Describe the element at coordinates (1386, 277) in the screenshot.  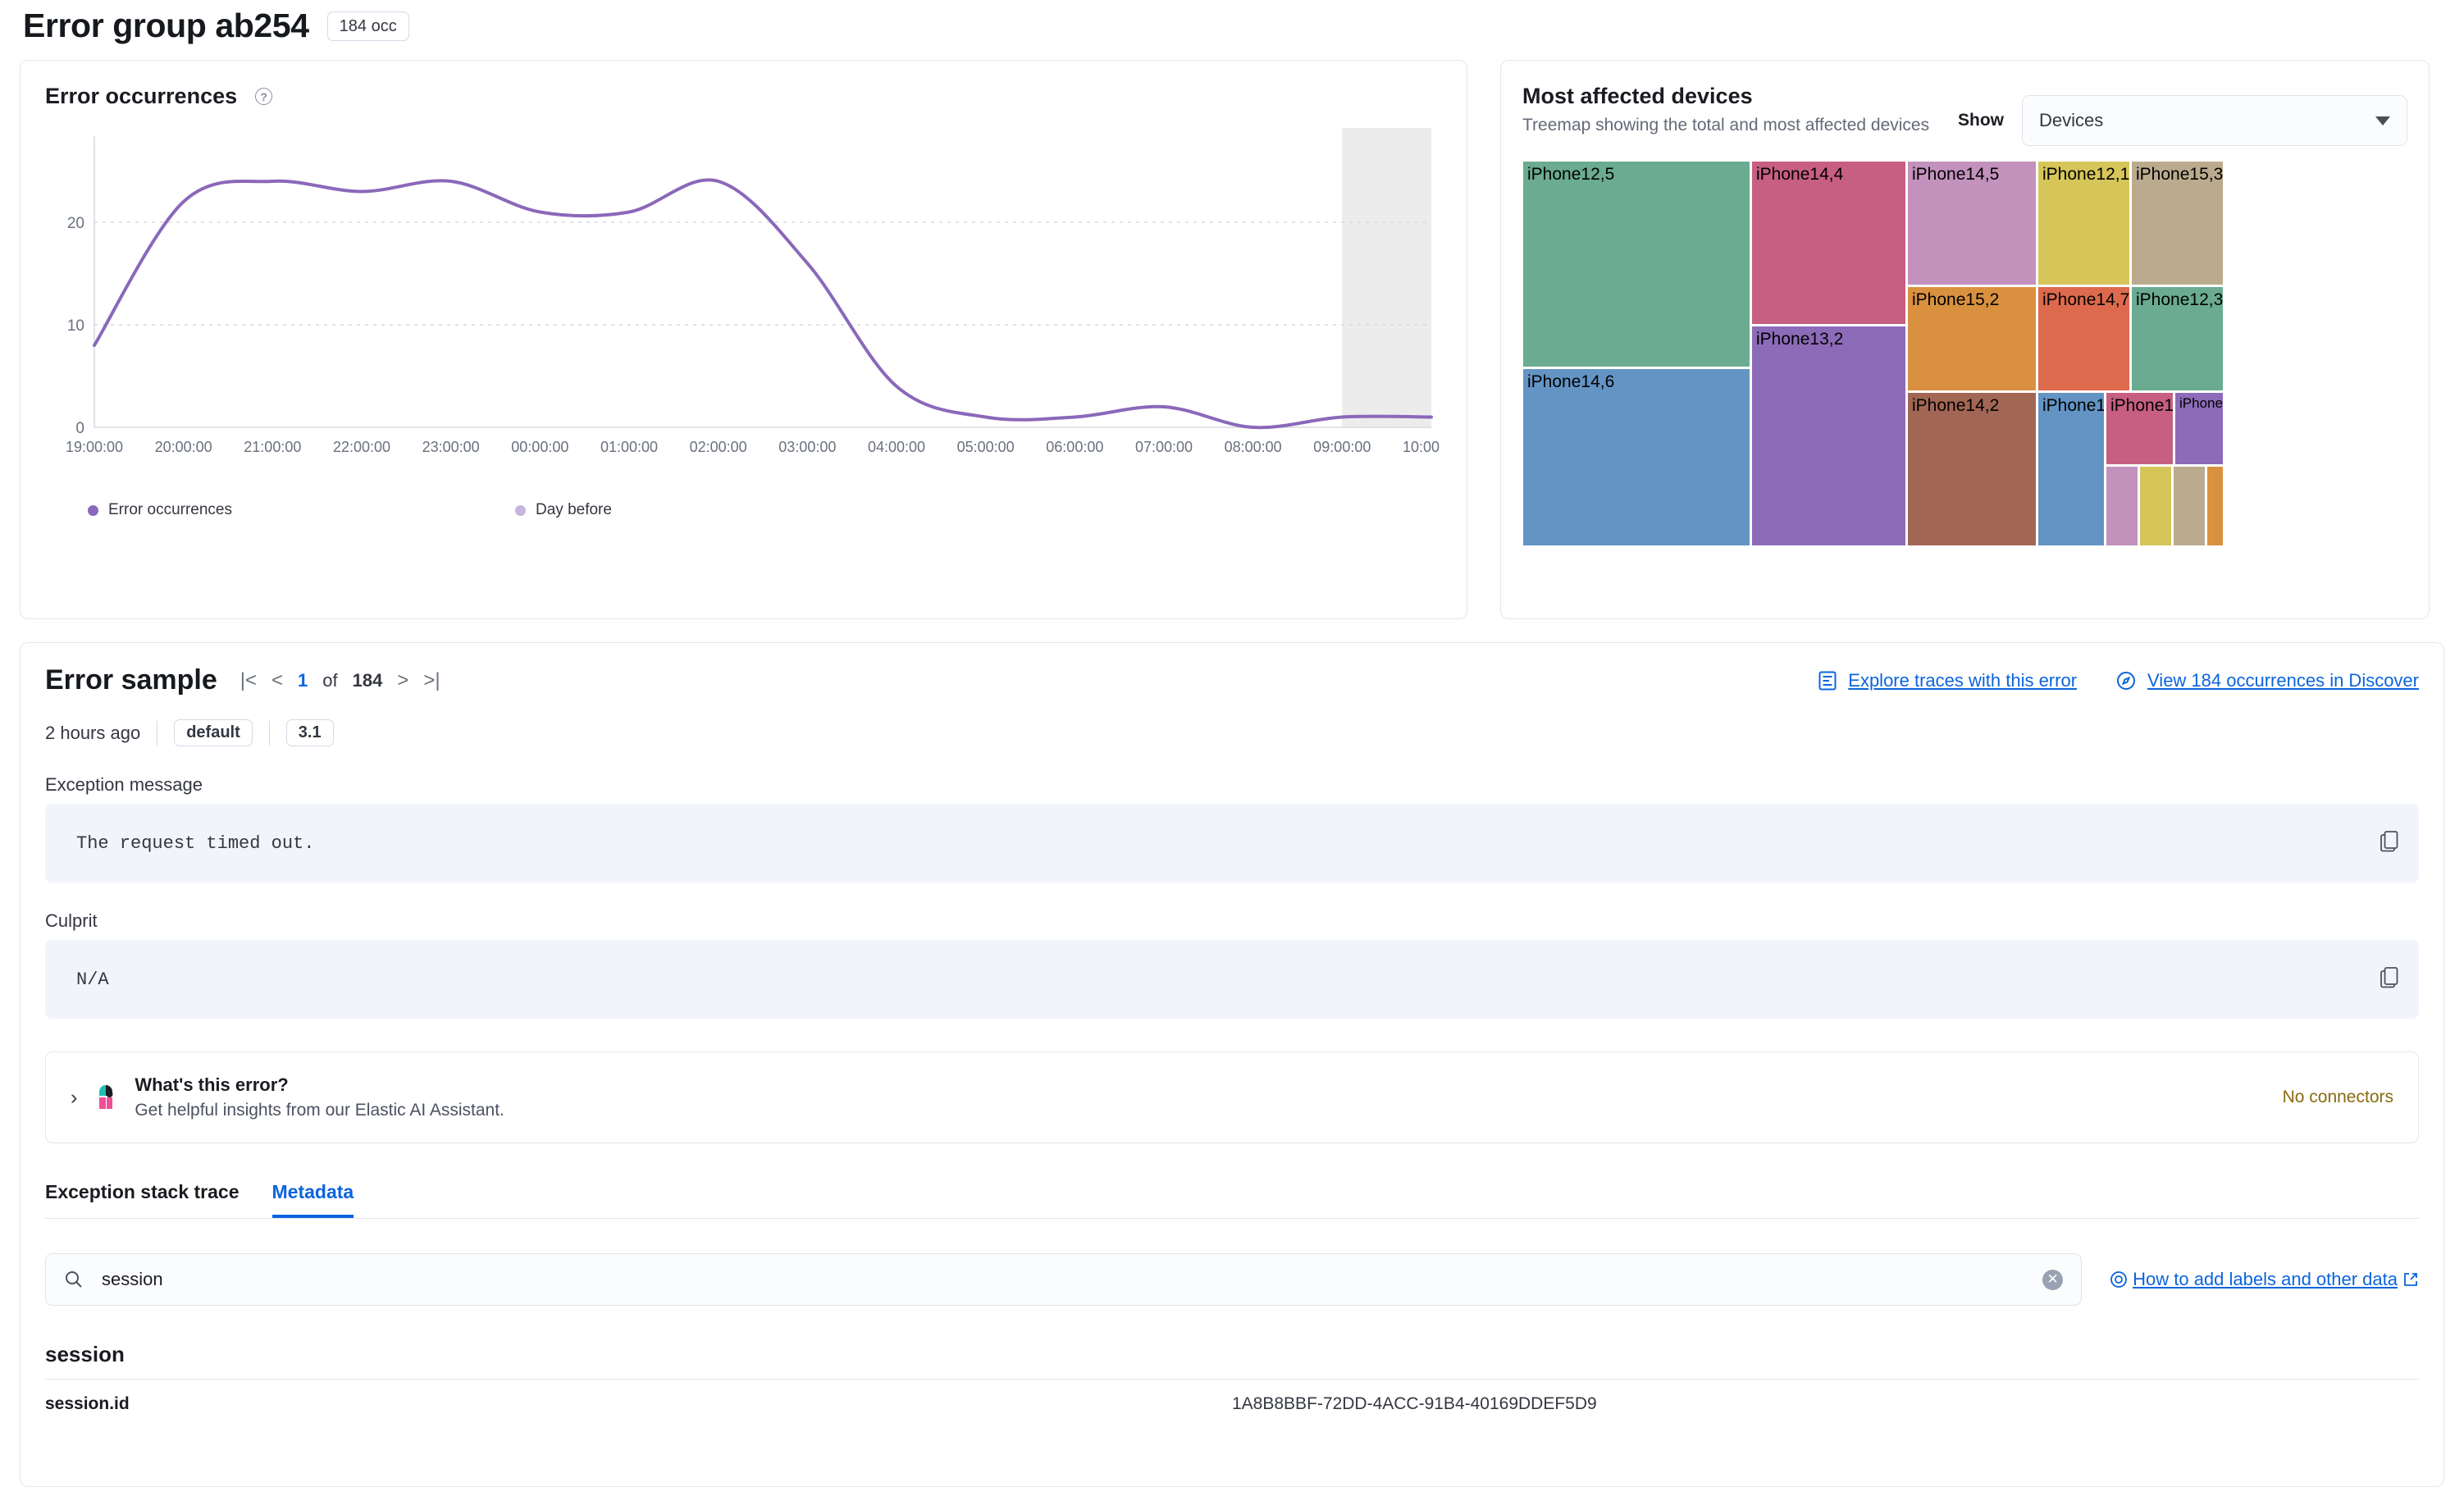
I see `chart-shaded-band` at that location.